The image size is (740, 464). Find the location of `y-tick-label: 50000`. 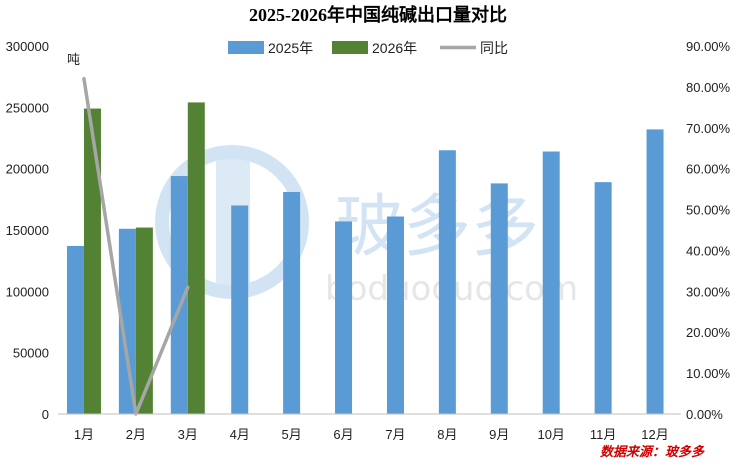

y-tick-label: 50000 is located at coordinates (31, 353).